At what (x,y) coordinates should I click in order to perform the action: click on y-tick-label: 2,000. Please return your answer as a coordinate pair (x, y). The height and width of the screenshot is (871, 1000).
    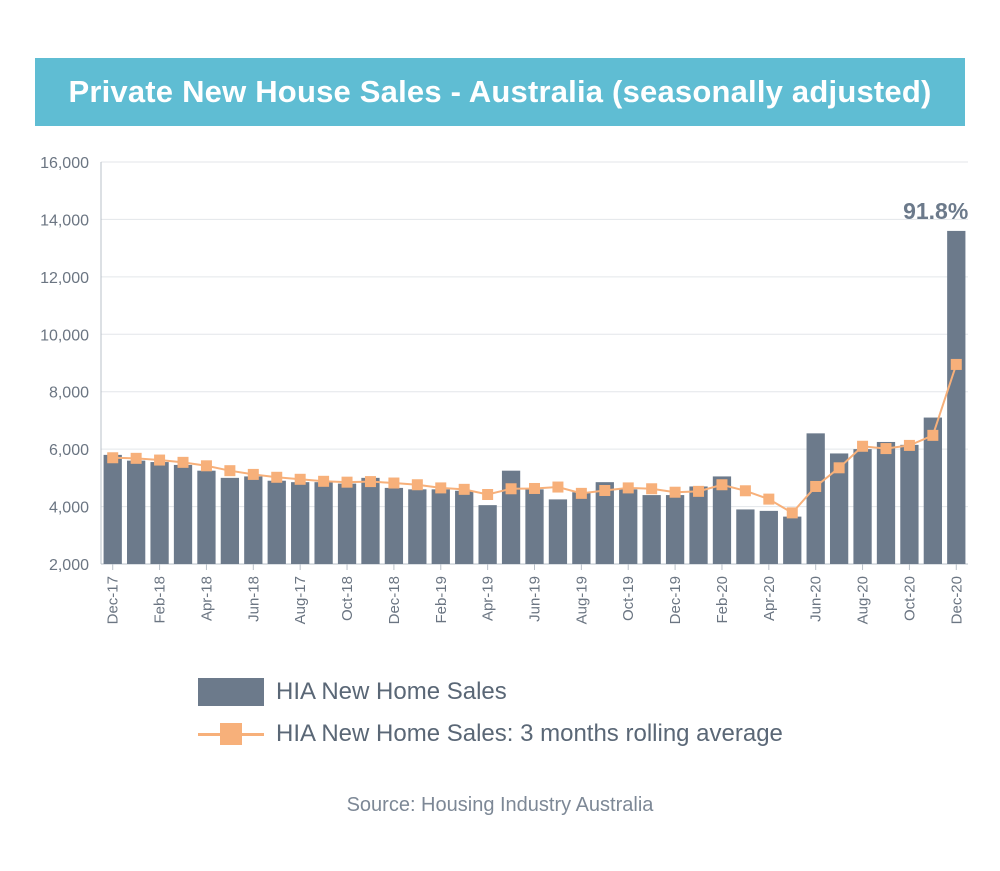
    Looking at the image, I should click on (69, 565).